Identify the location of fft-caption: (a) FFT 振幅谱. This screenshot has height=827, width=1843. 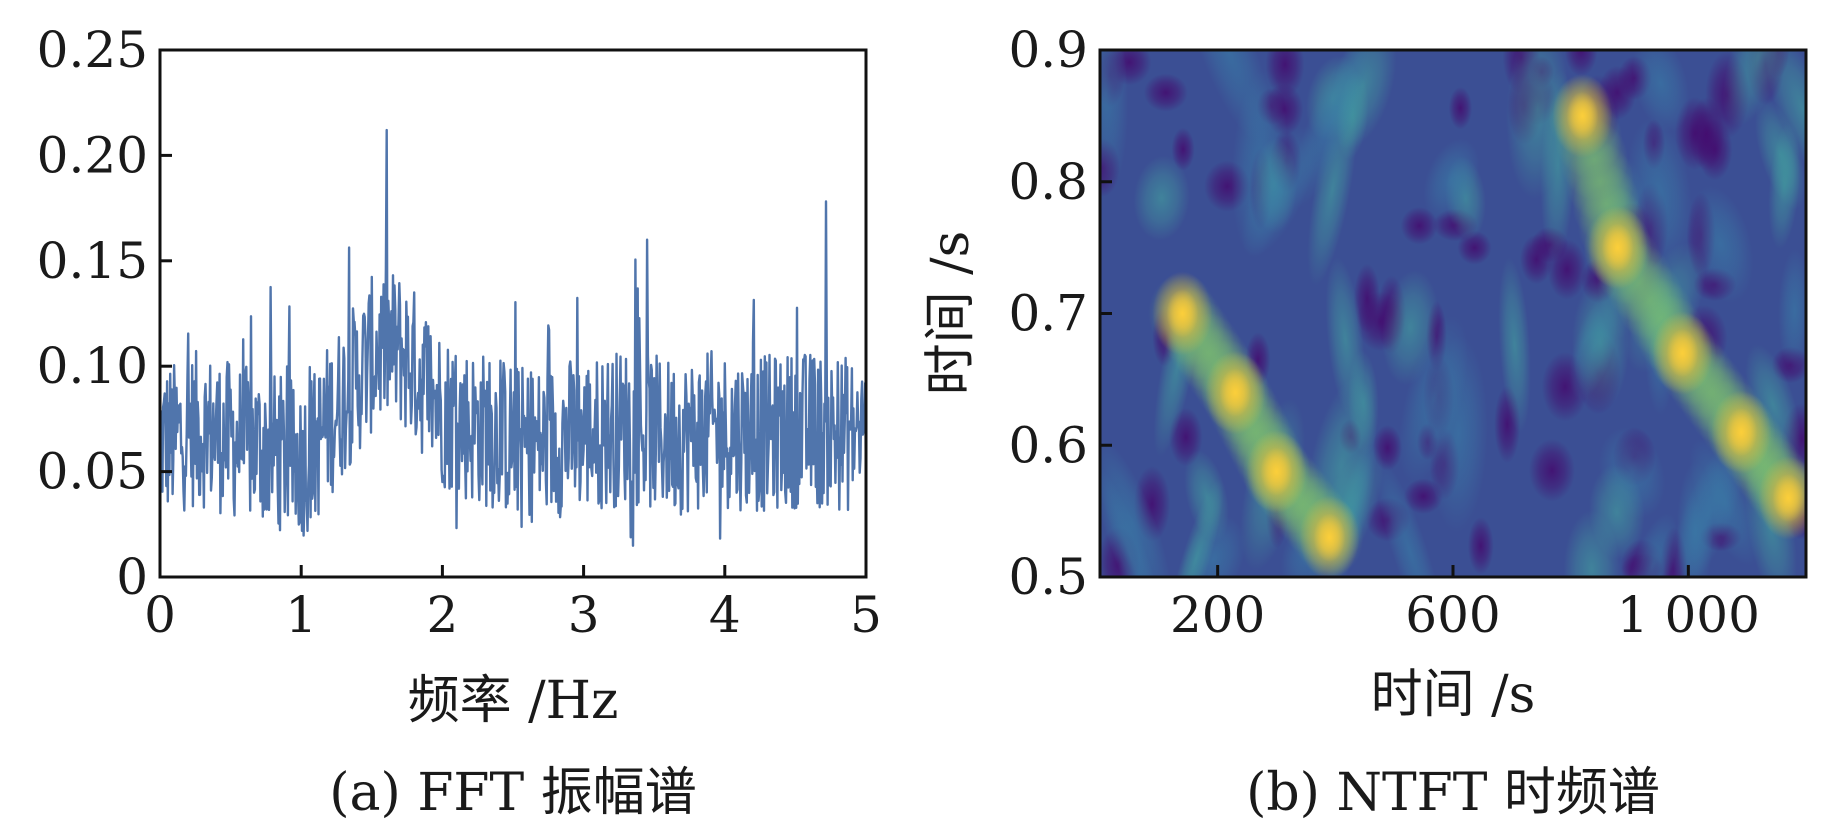
(512, 793).